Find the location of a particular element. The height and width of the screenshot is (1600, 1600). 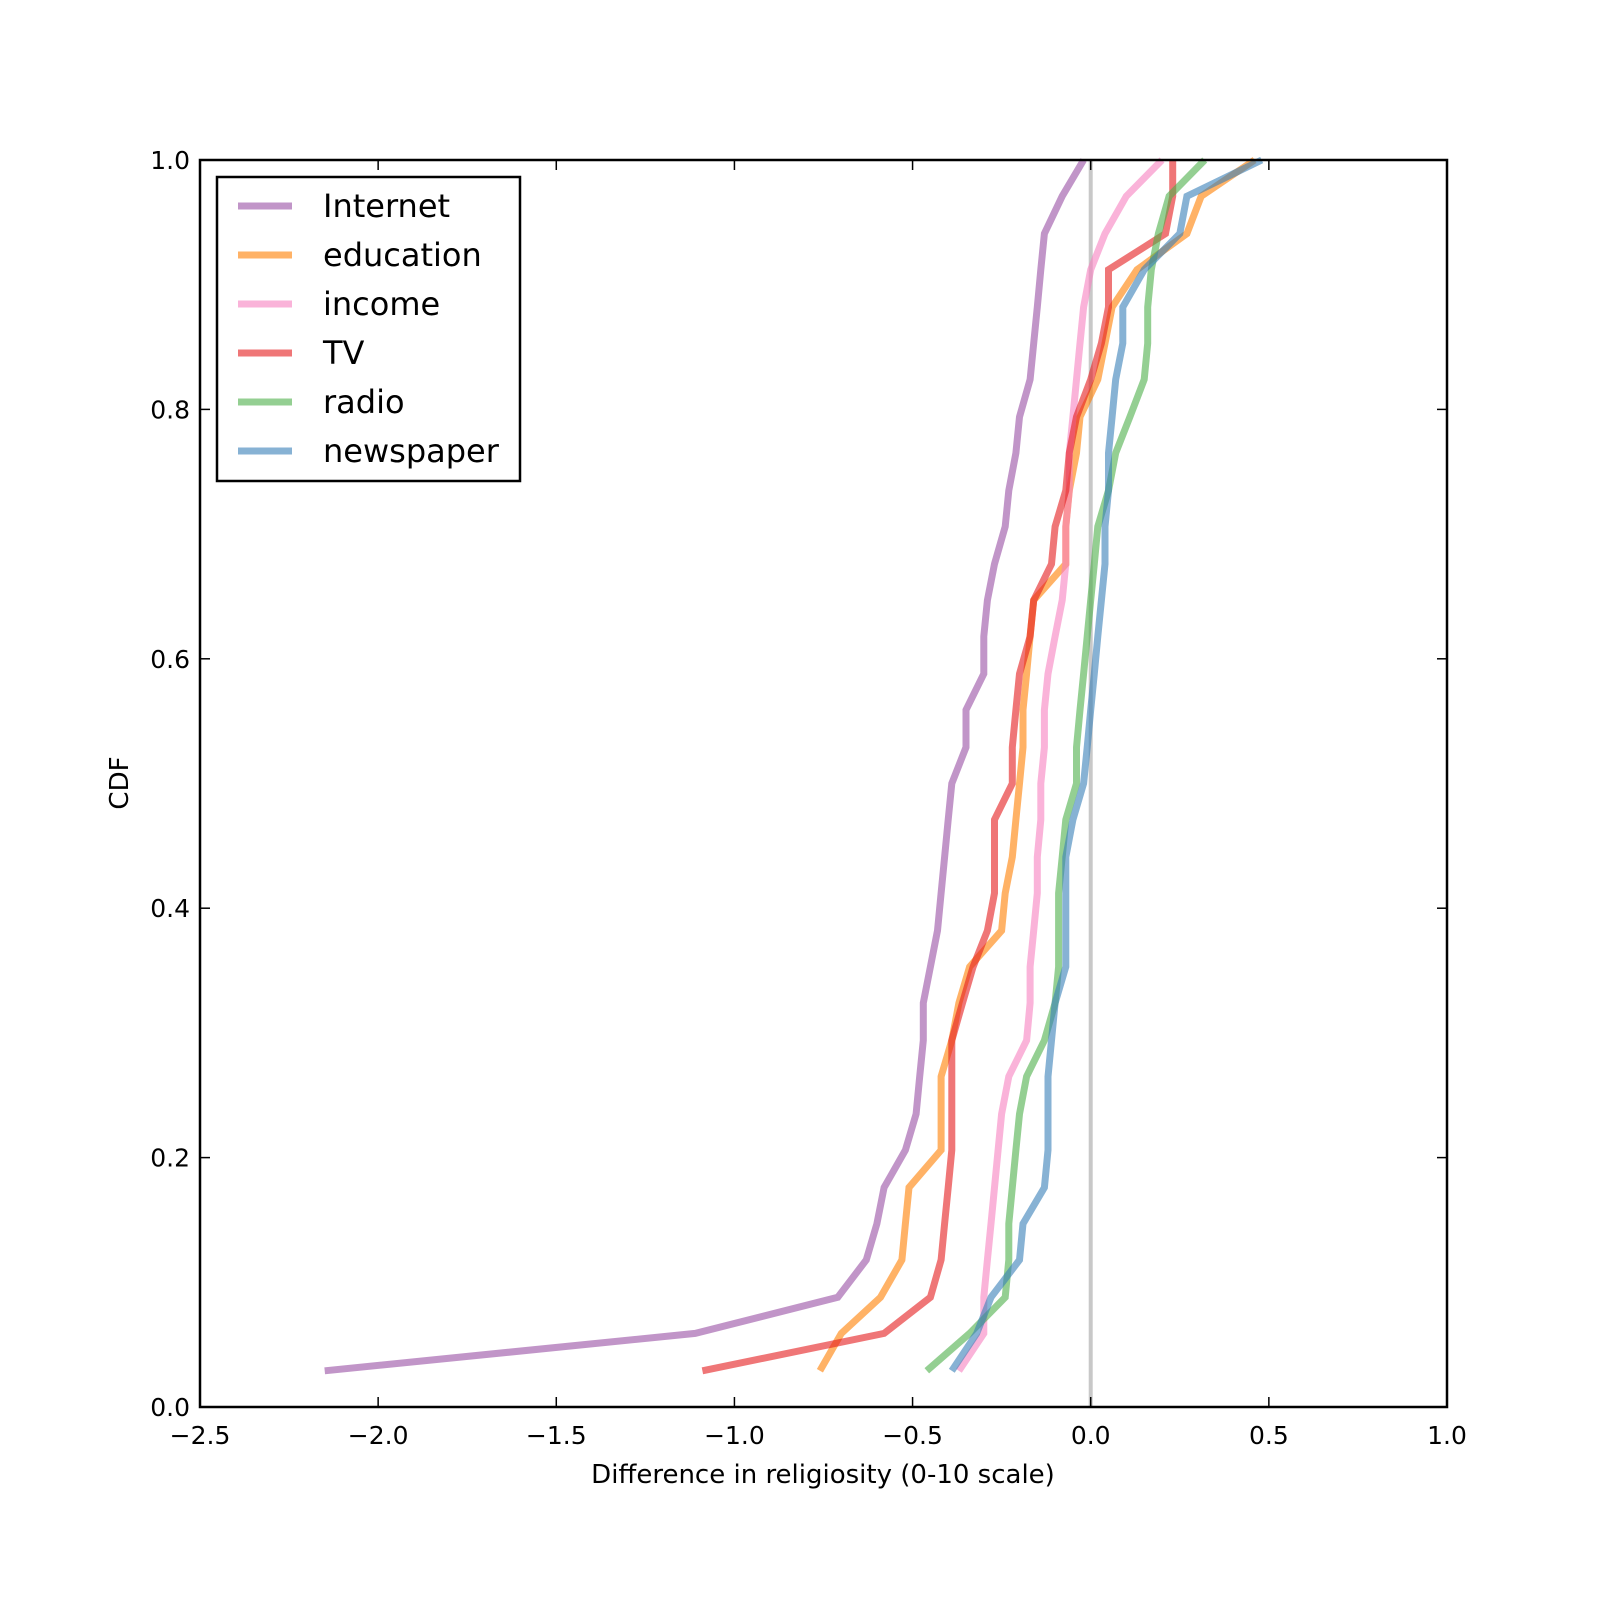

legend-label: Internet is located at coordinates (386, 206).